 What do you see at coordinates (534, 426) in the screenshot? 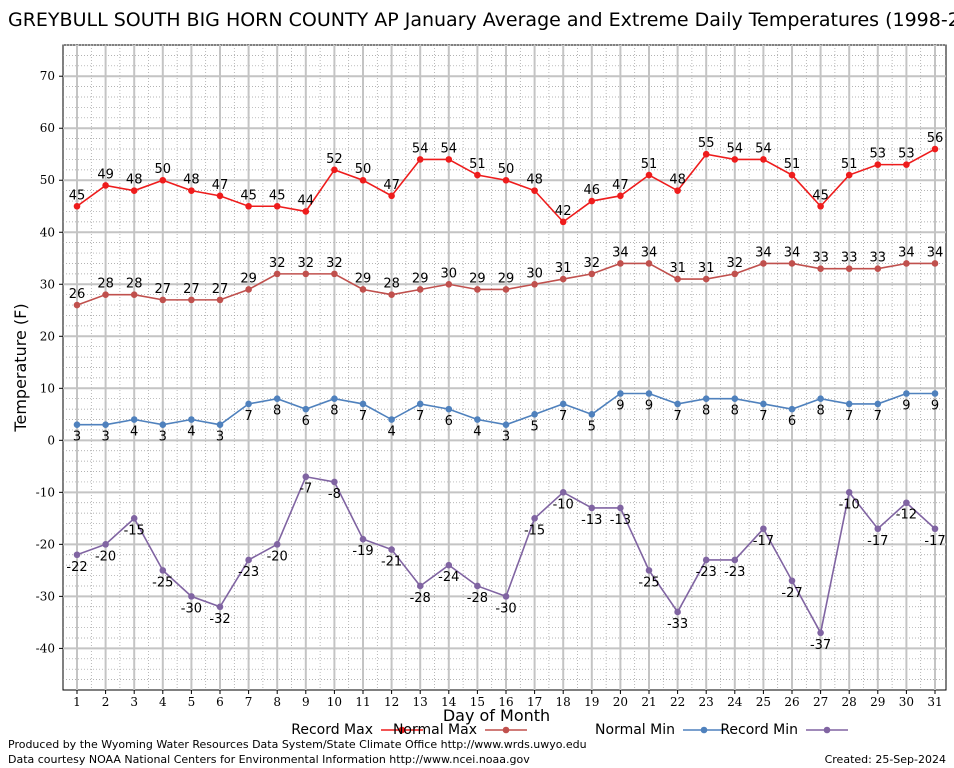
I see `normal-min-data-label: 5` at bounding box center [534, 426].